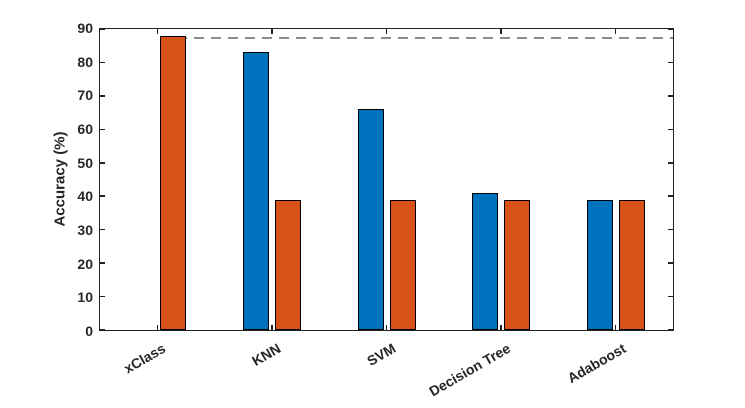 The height and width of the screenshot is (408, 745). I want to click on bar-svm-series-blue, so click(370, 219).